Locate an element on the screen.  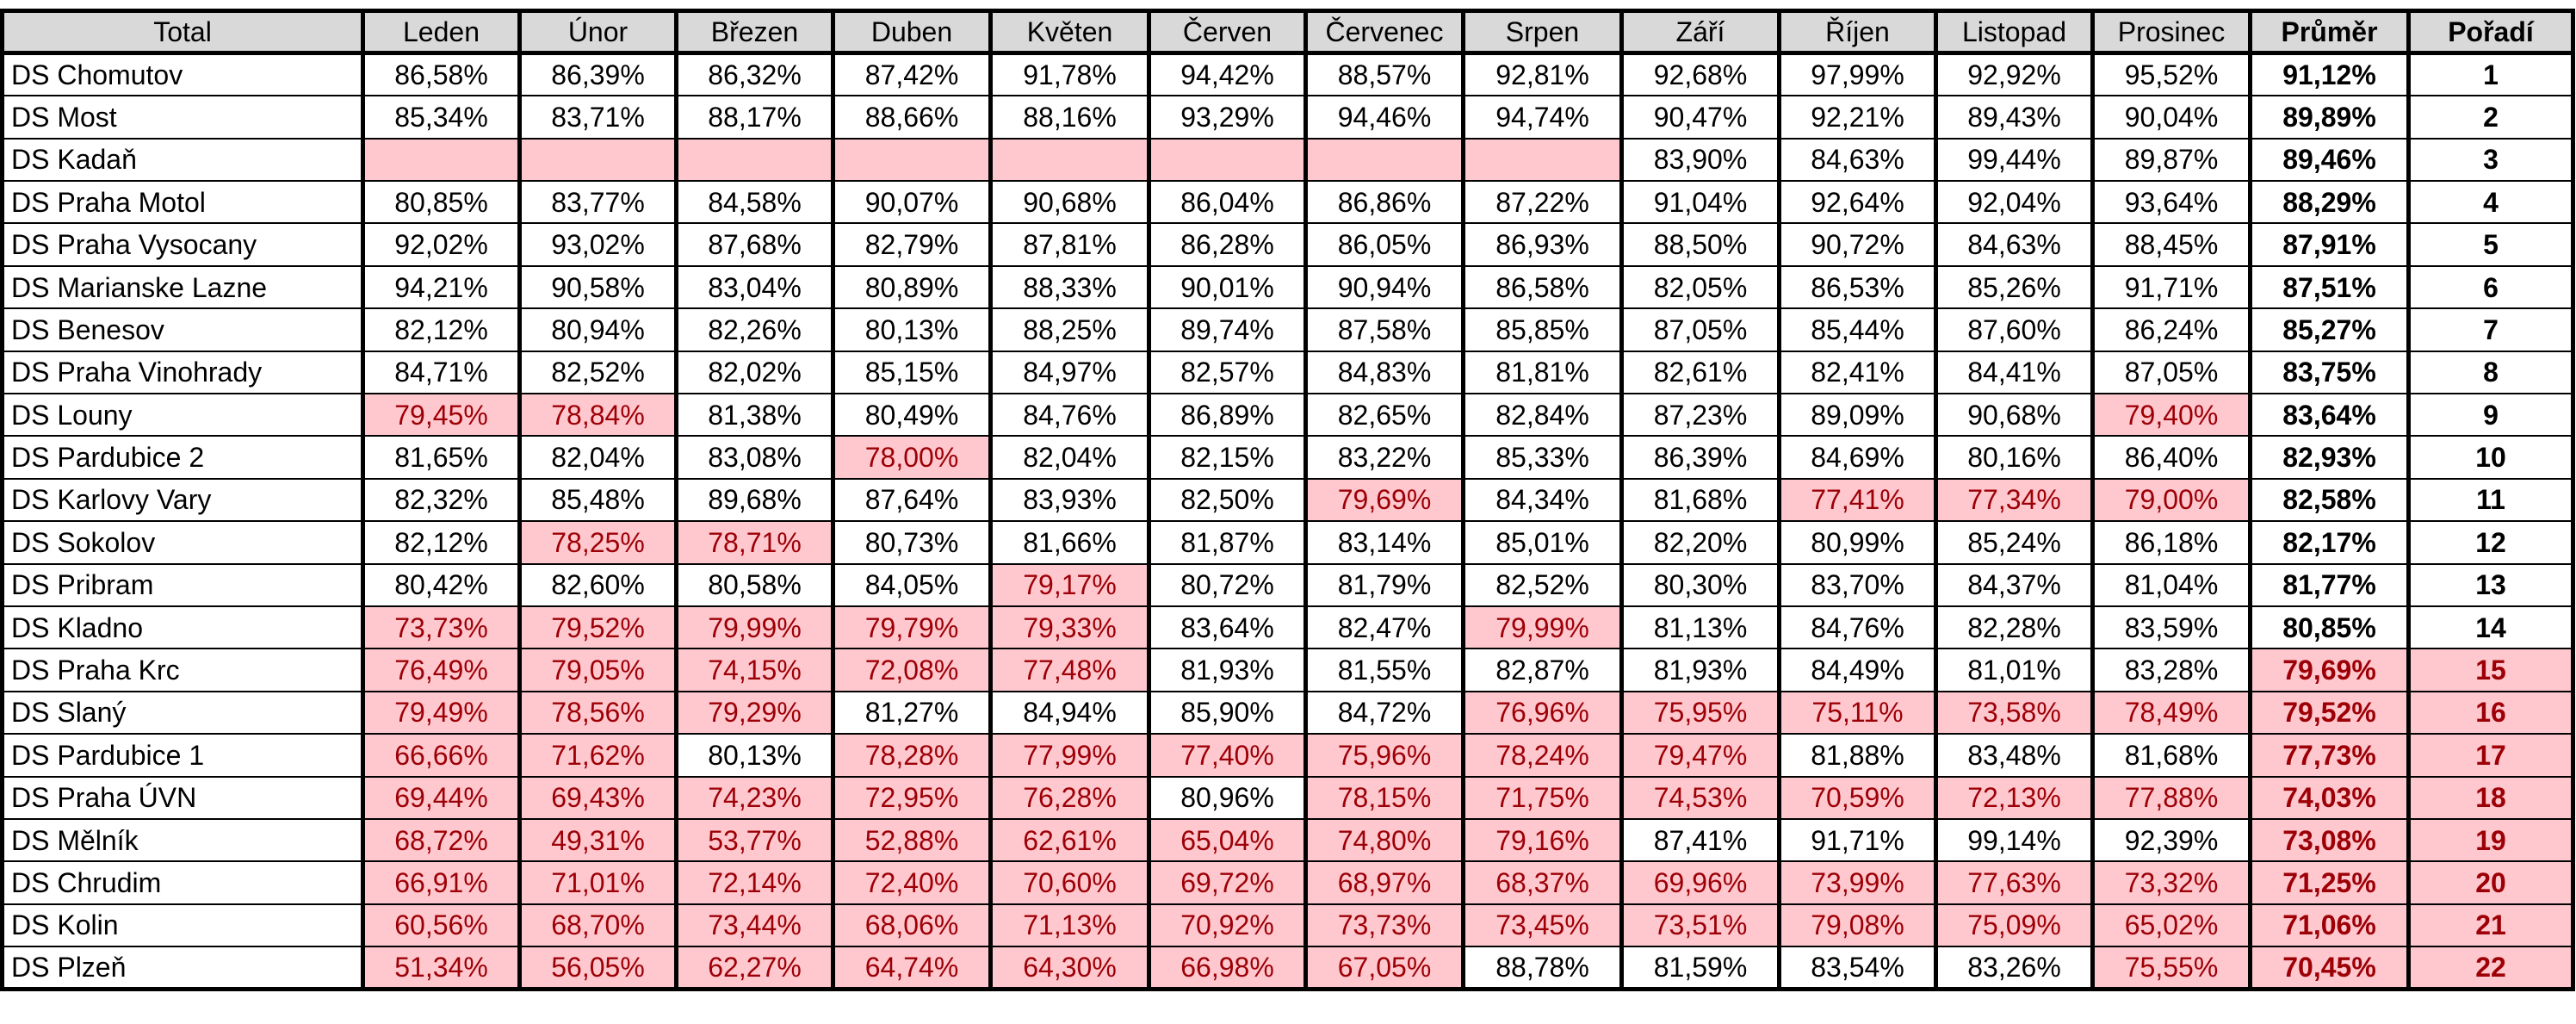
month-value-cell: 90,94% is located at coordinates (1384, 287).